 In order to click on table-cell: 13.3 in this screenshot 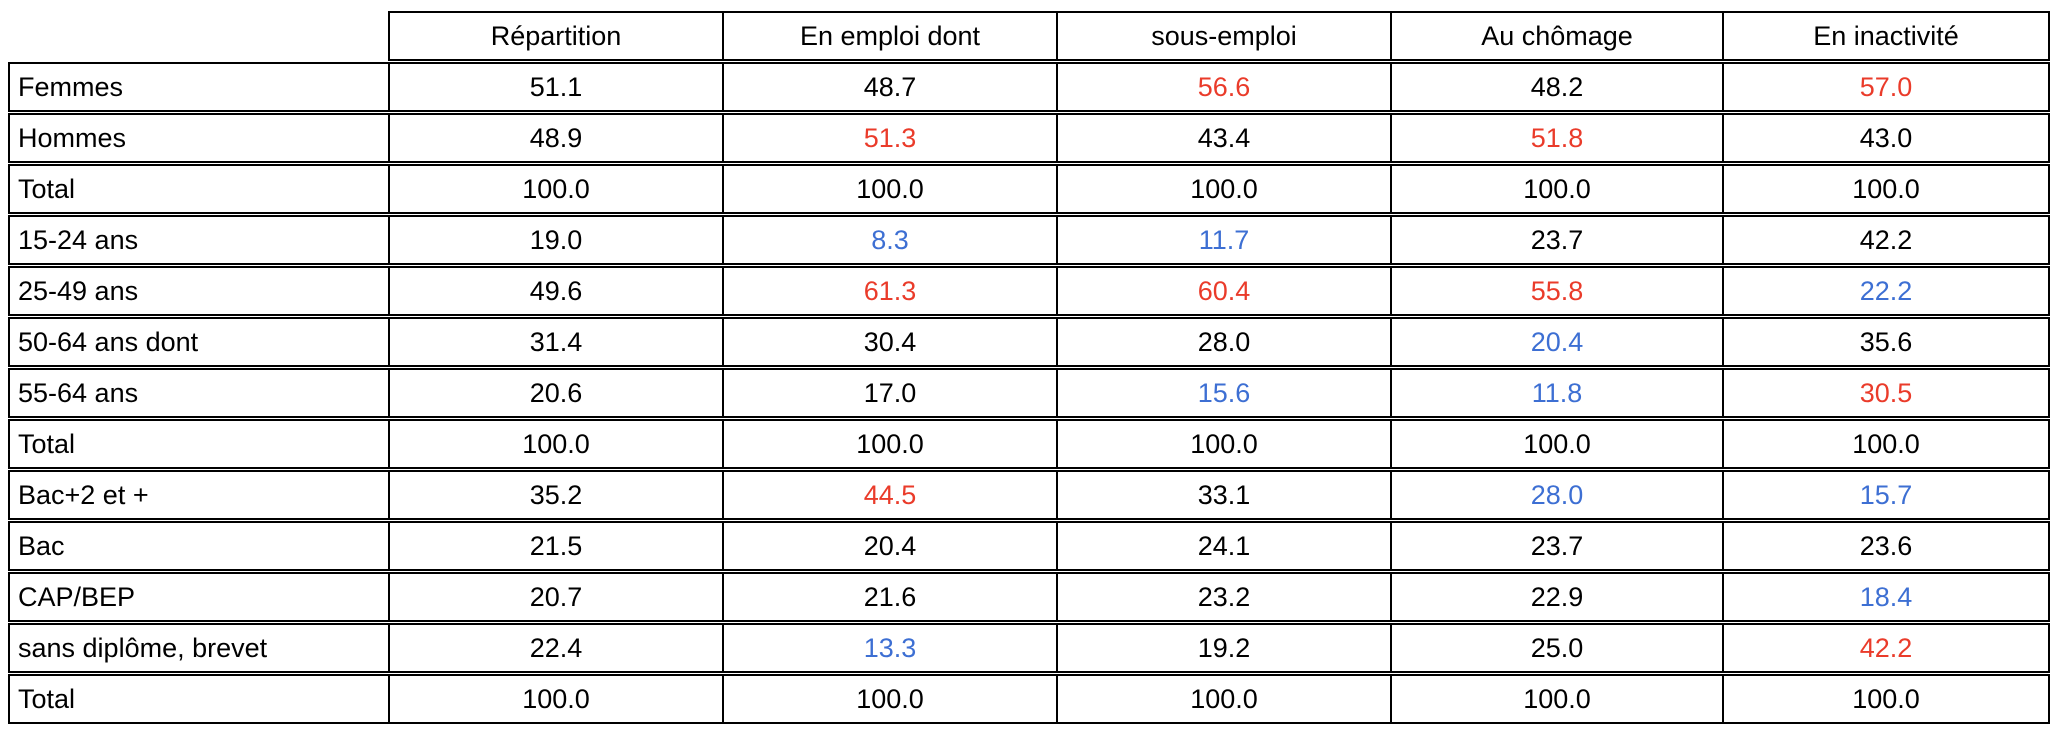, I will do `click(889, 648)`.